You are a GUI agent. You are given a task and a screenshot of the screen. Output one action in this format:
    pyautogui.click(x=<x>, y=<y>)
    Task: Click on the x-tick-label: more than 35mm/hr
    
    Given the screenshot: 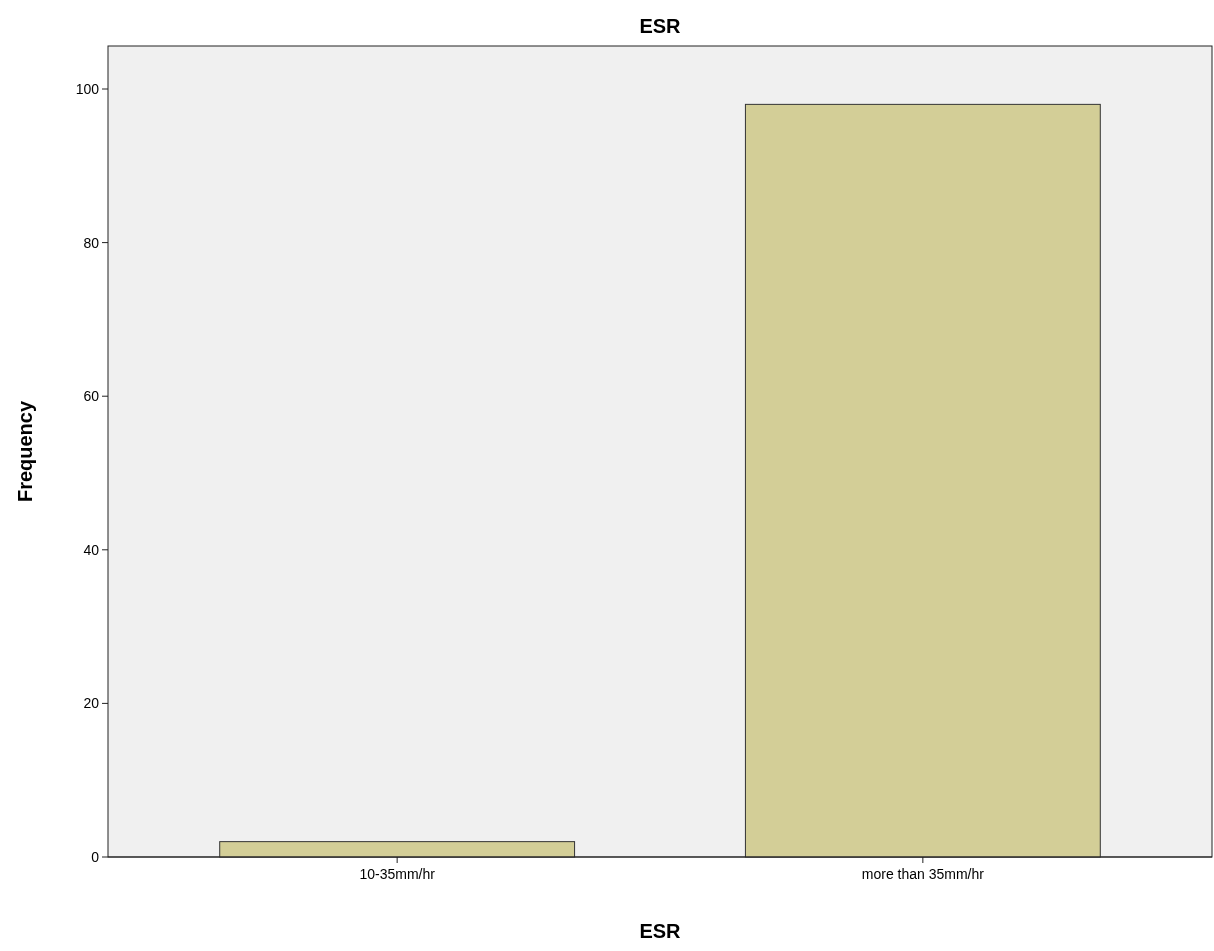 What is the action you would take?
    pyautogui.click(x=923, y=874)
    